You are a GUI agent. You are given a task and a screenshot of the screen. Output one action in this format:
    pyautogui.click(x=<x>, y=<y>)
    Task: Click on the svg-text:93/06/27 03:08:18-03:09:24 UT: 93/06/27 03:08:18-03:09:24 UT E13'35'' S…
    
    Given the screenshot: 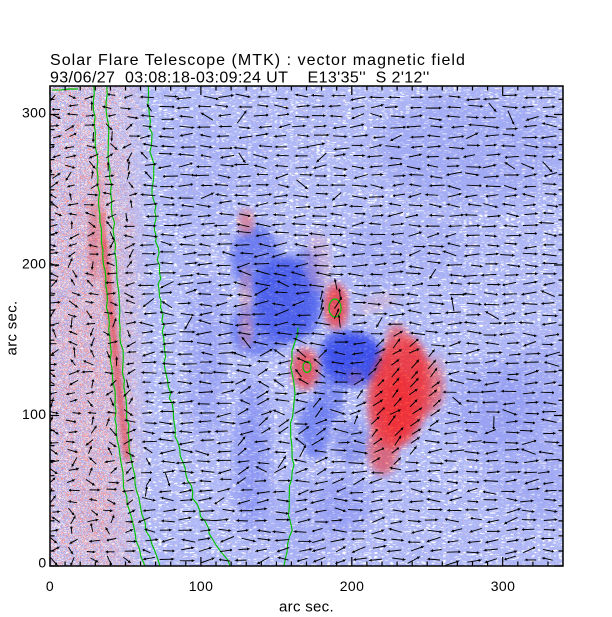 What is the action you would take?
    pyautogui.click(x=240, y=77)
    